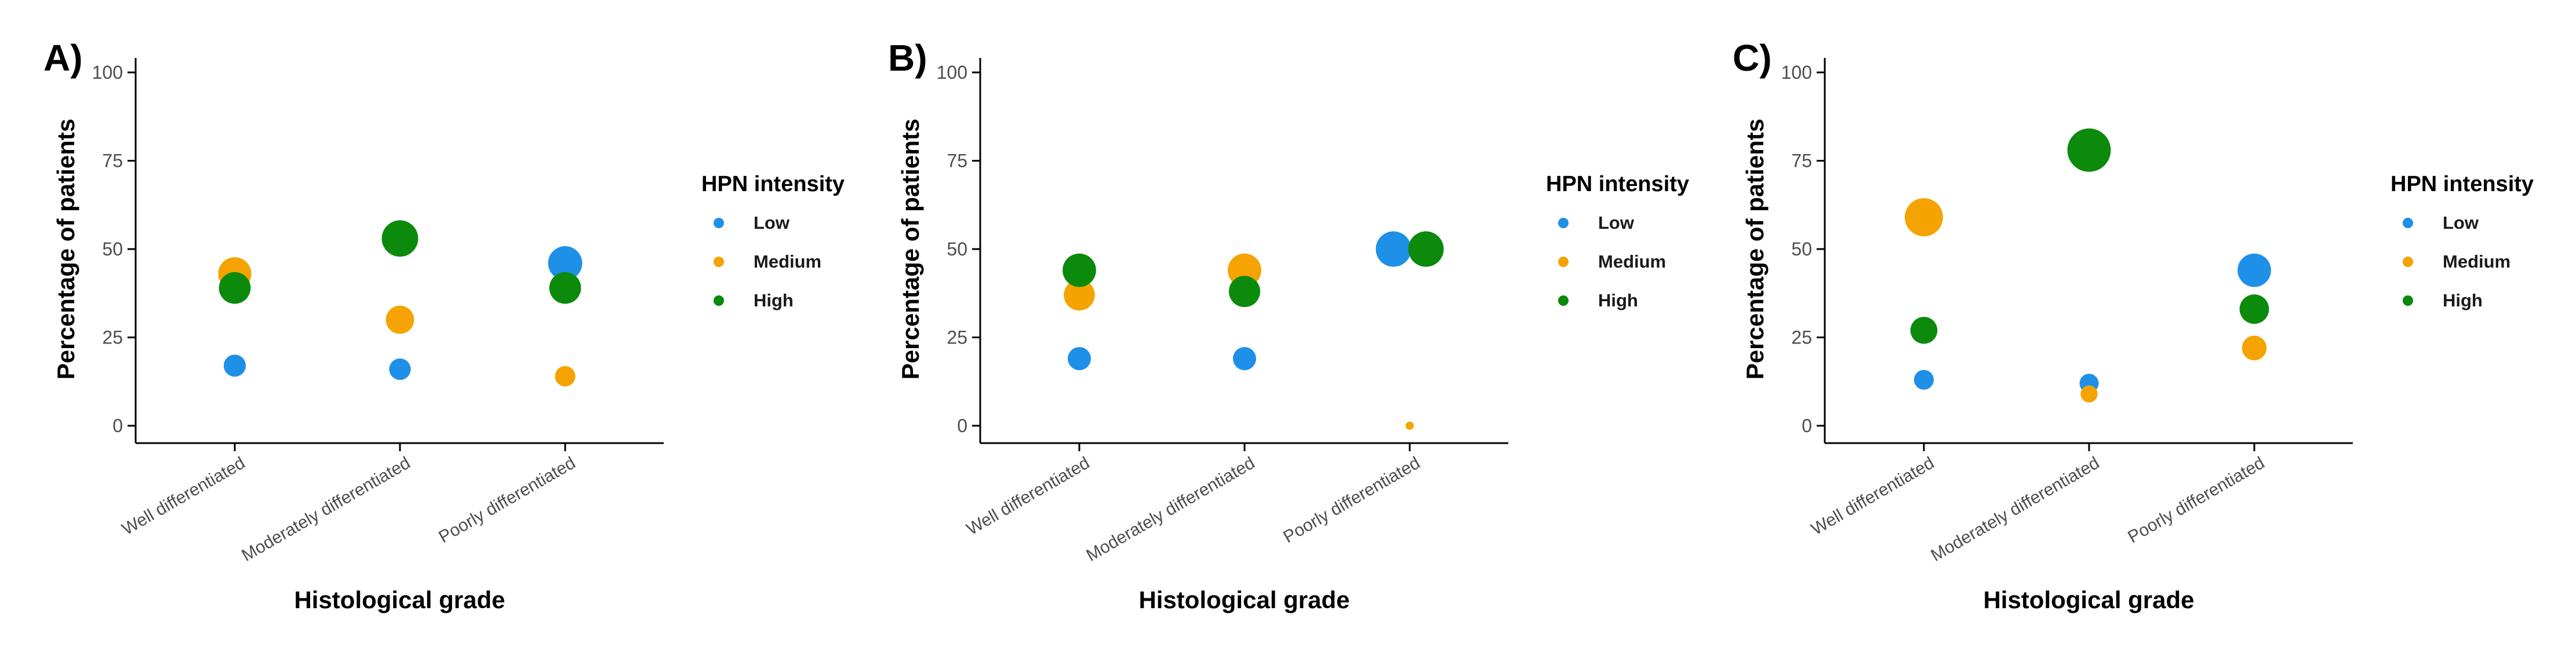 Image resolution: width=2576 pixels, height=647 pixels. I want to click on panel-label: A), so click(63, 58).